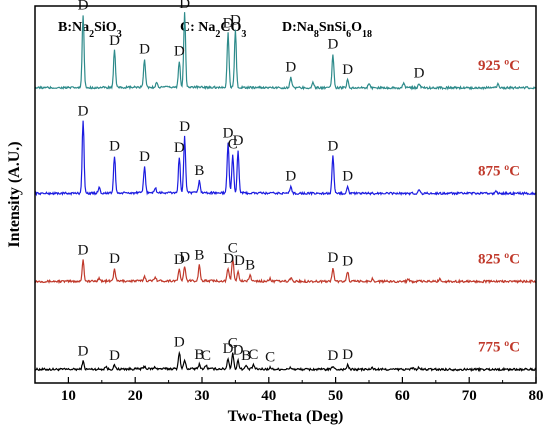 The image size is (550, 433). Describe the element at coordinates (135, 396) in the screenshot. I see `x-tick-label: 20` at that location.